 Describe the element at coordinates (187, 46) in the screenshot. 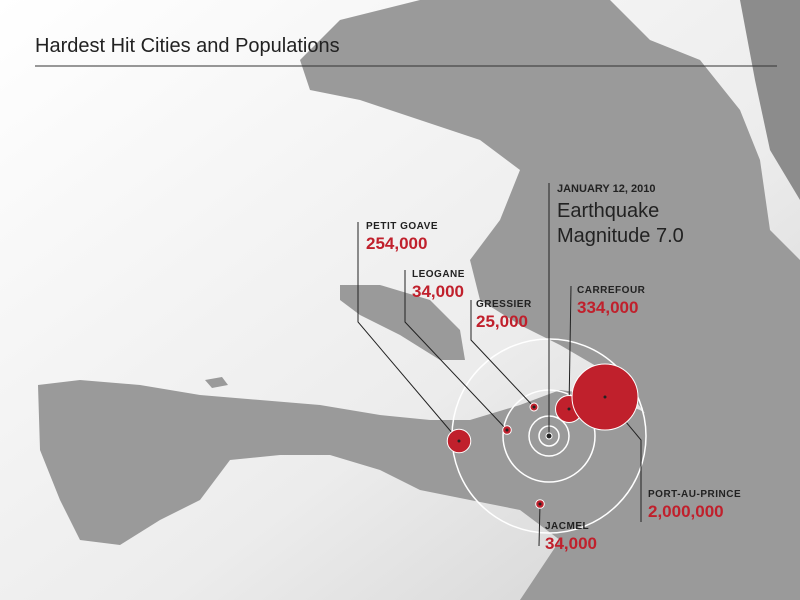

I see `title: Hardest Hit Cities and Populations` at that location.